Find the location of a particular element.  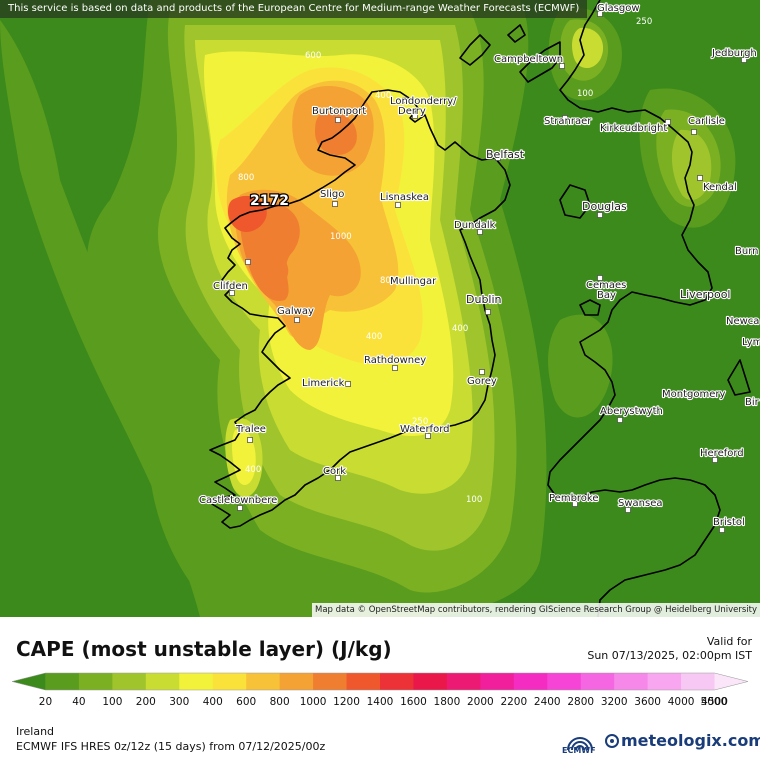

place-label: Montgomery is located at coordinates (693, 394).